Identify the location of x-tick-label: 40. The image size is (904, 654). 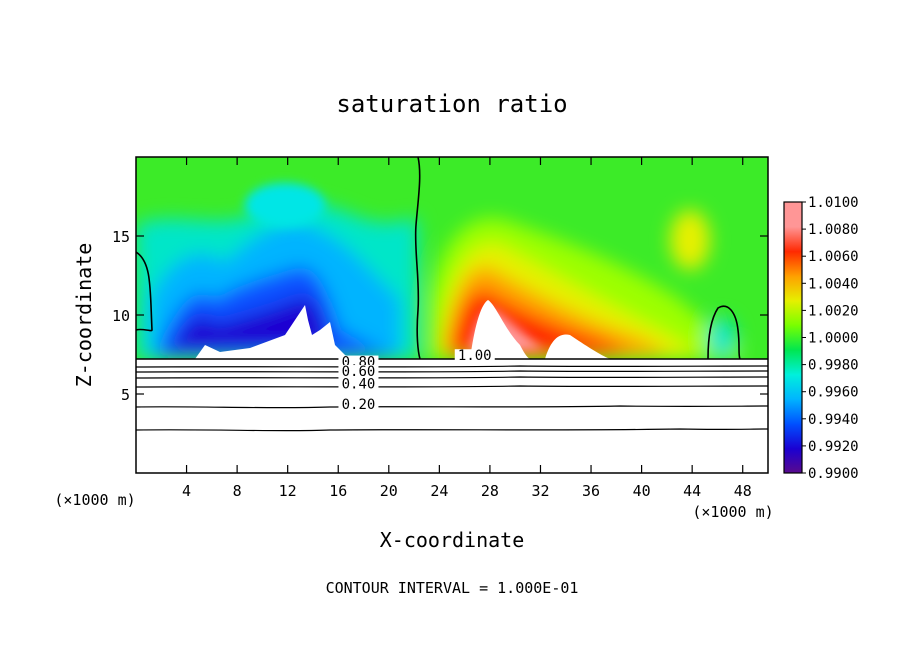
(642, 491).